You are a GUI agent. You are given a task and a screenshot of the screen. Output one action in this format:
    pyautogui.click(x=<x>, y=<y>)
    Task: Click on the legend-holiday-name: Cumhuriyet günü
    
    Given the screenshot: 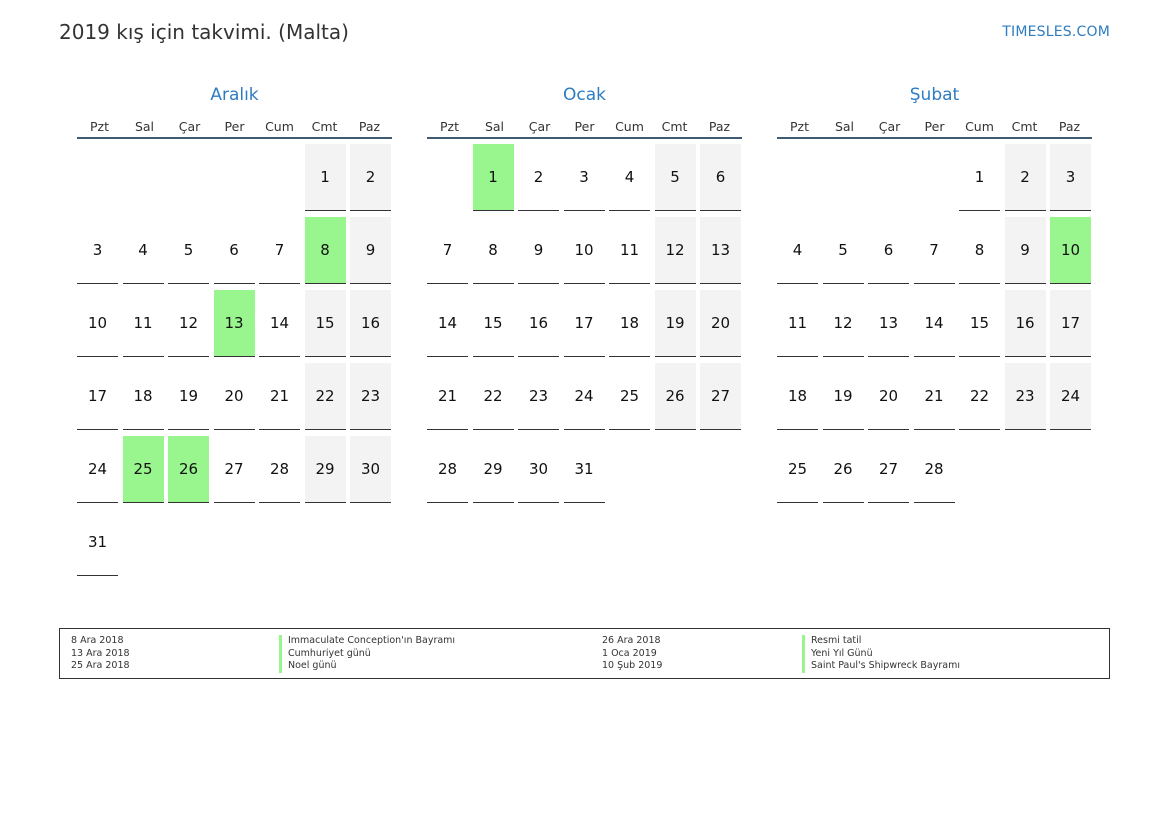 What is the action you would take?
    pyautogui.click(x=367, y=653)
    